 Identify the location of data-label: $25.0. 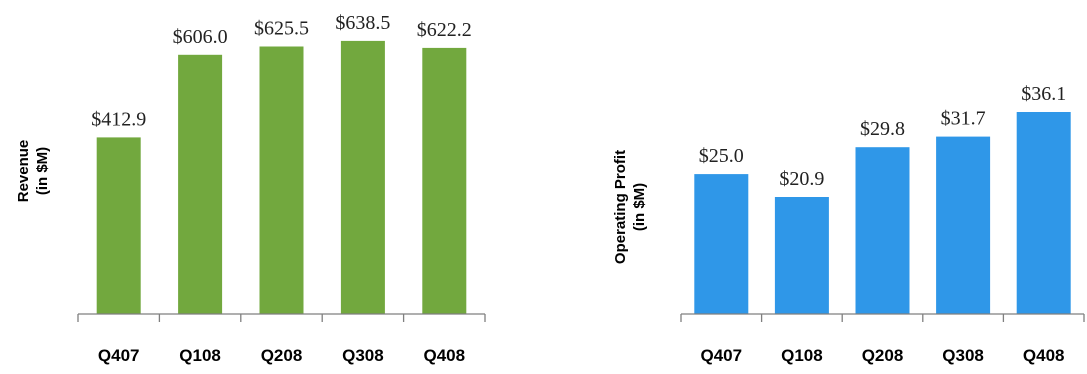
(721, 156).